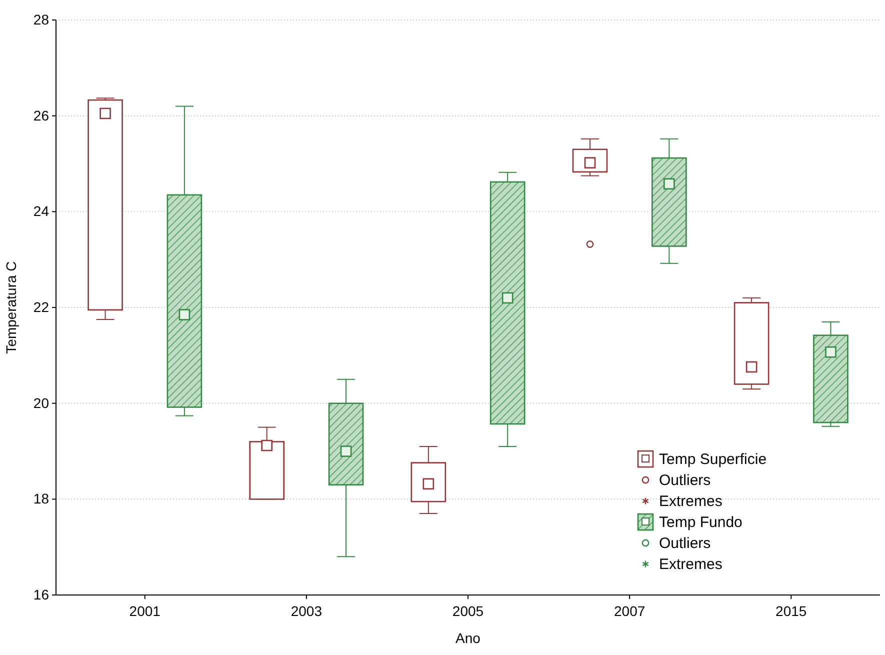 The width and height of the screenshot is (885, 655). Describe the element at coordinates (145, 611) in the screenshot. I see `x-tick-label: 2001` at that location.